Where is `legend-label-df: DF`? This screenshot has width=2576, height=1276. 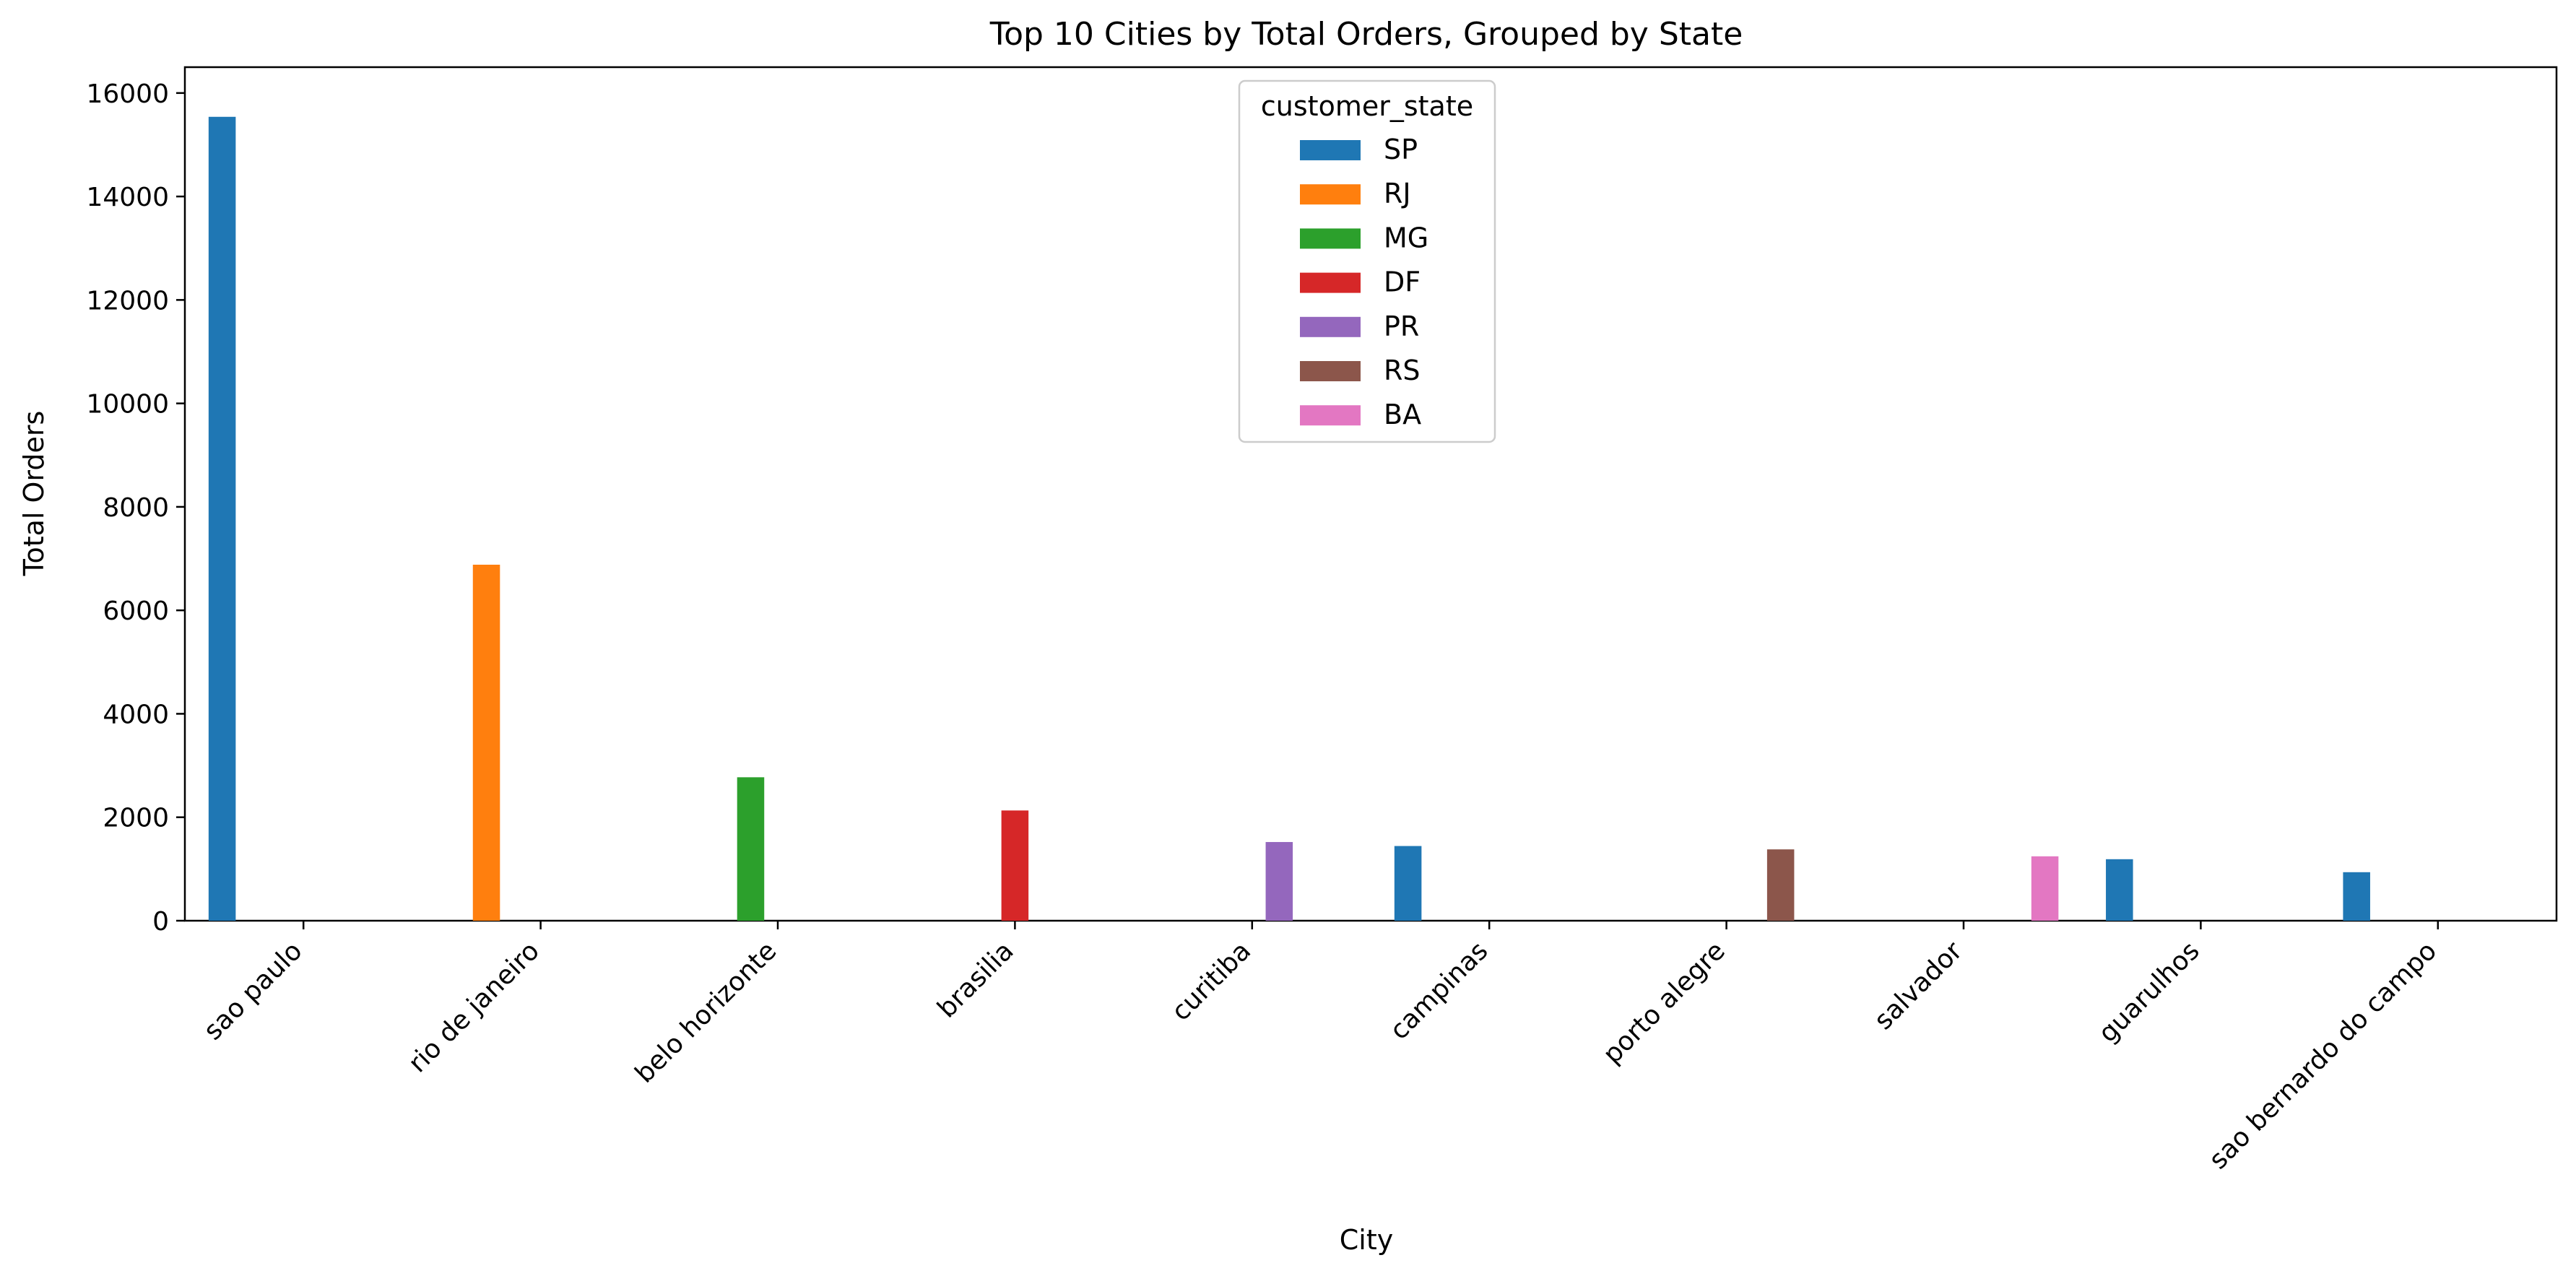
legend-label-df: DF is located at coordinates (1402, 282).